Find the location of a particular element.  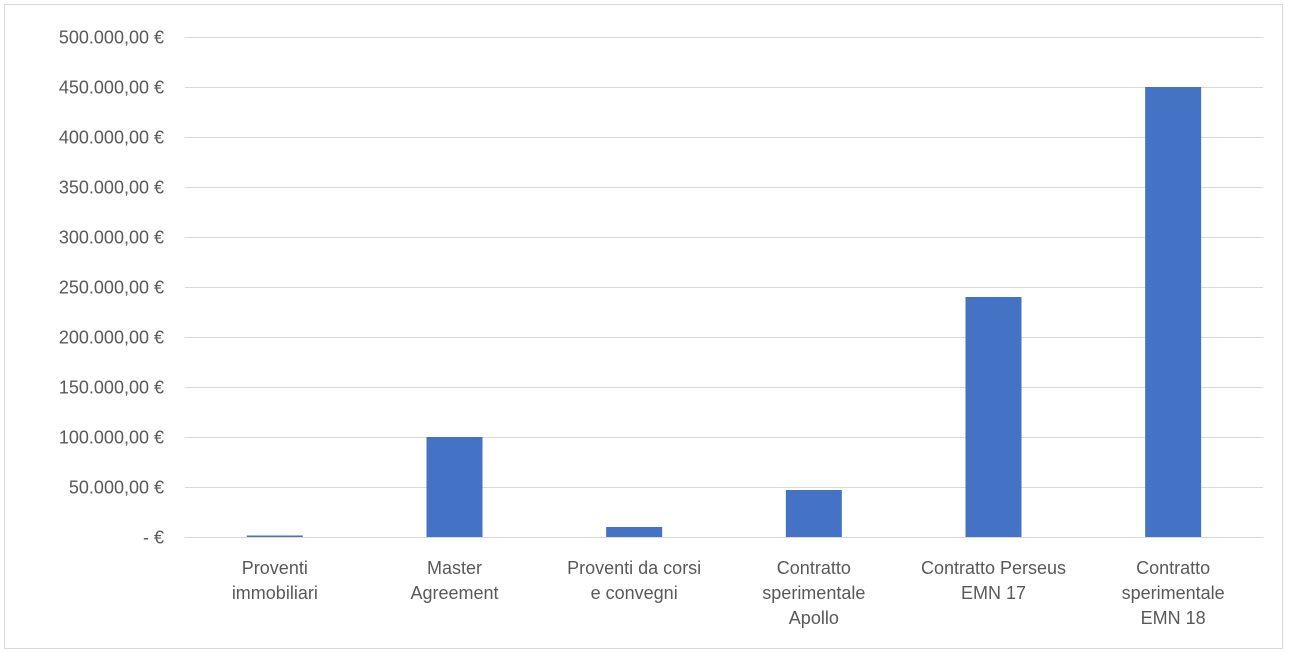

y-tick-label: 100.000,00 € is located at coordinates (111, 438).